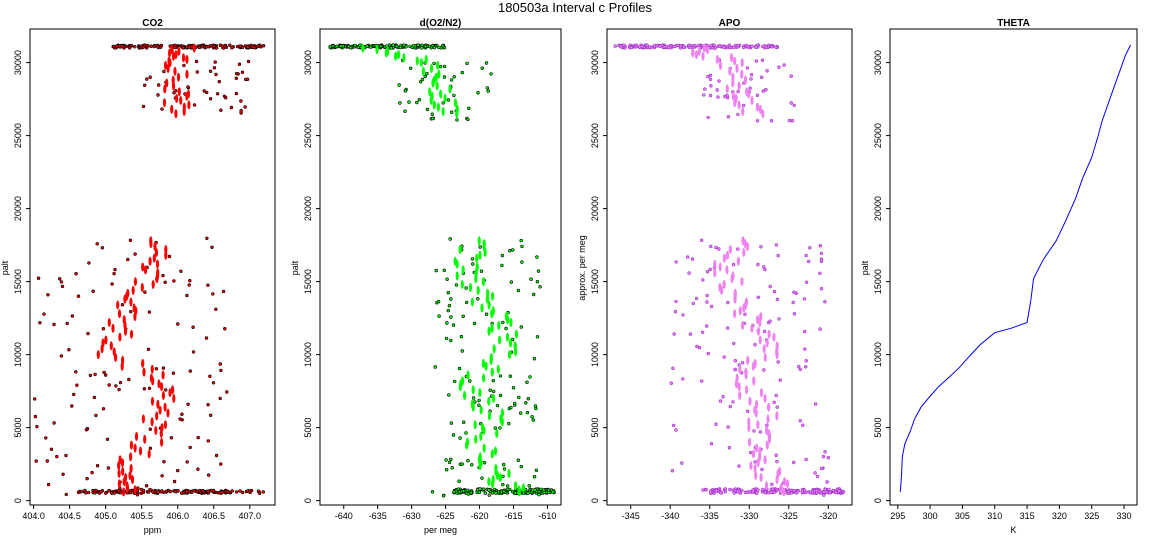  I want to click on y-tick-label: 10000, so click(595, 354).